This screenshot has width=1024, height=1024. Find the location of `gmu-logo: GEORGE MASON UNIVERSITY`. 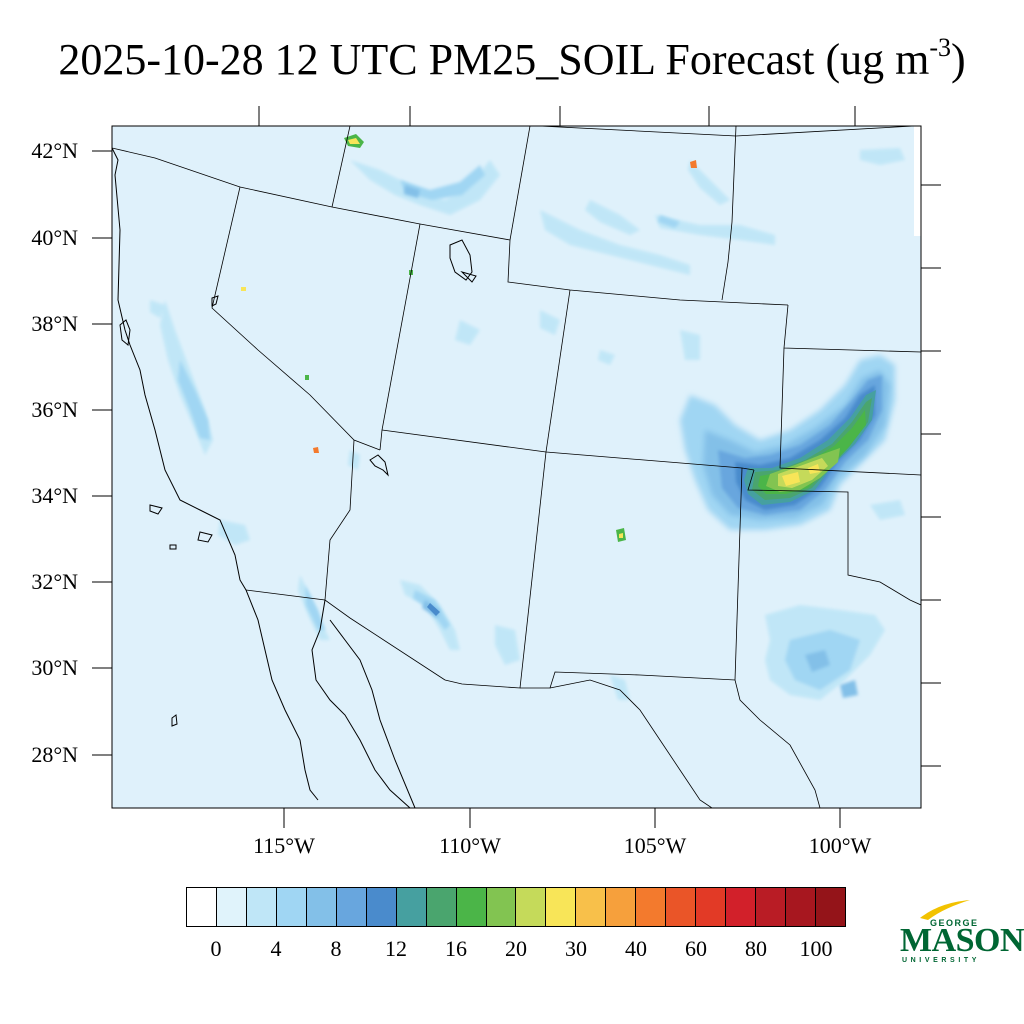

gmu-logo: GEORGE MASON UNIVERSITY is located at coordinates (961, 933).